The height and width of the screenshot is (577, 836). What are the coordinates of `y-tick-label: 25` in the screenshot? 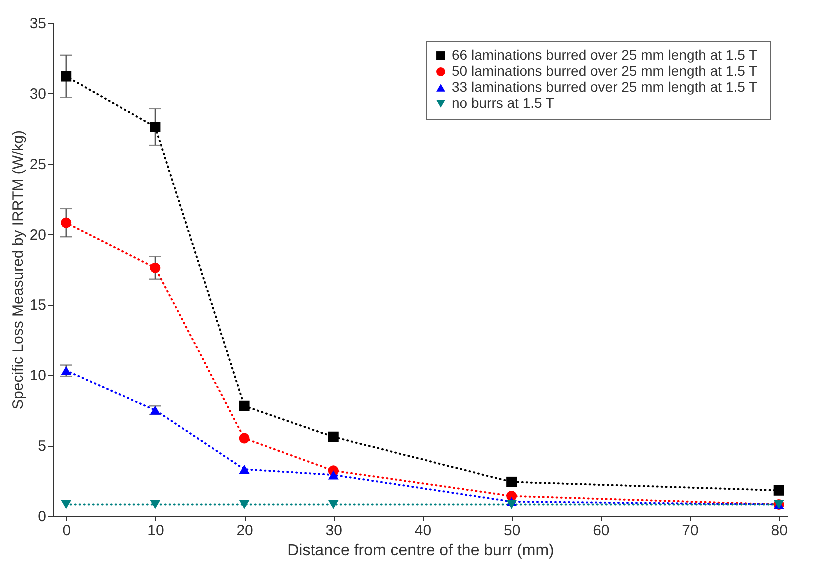 It's located at (38, 165).